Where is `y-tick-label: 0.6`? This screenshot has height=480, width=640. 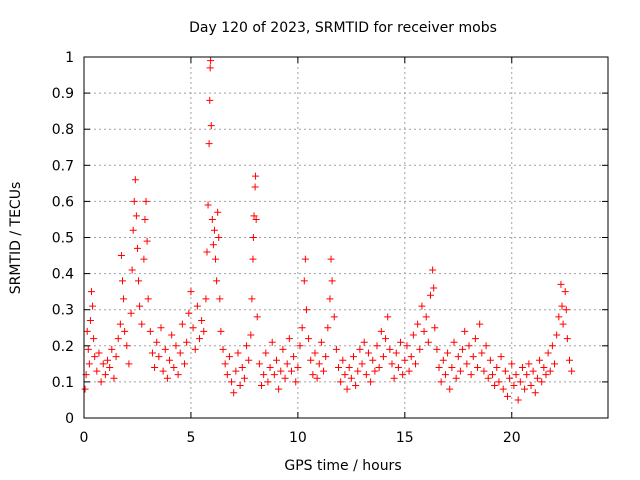 y-tick-label: 0.6 is located at coordinates (63, 202).